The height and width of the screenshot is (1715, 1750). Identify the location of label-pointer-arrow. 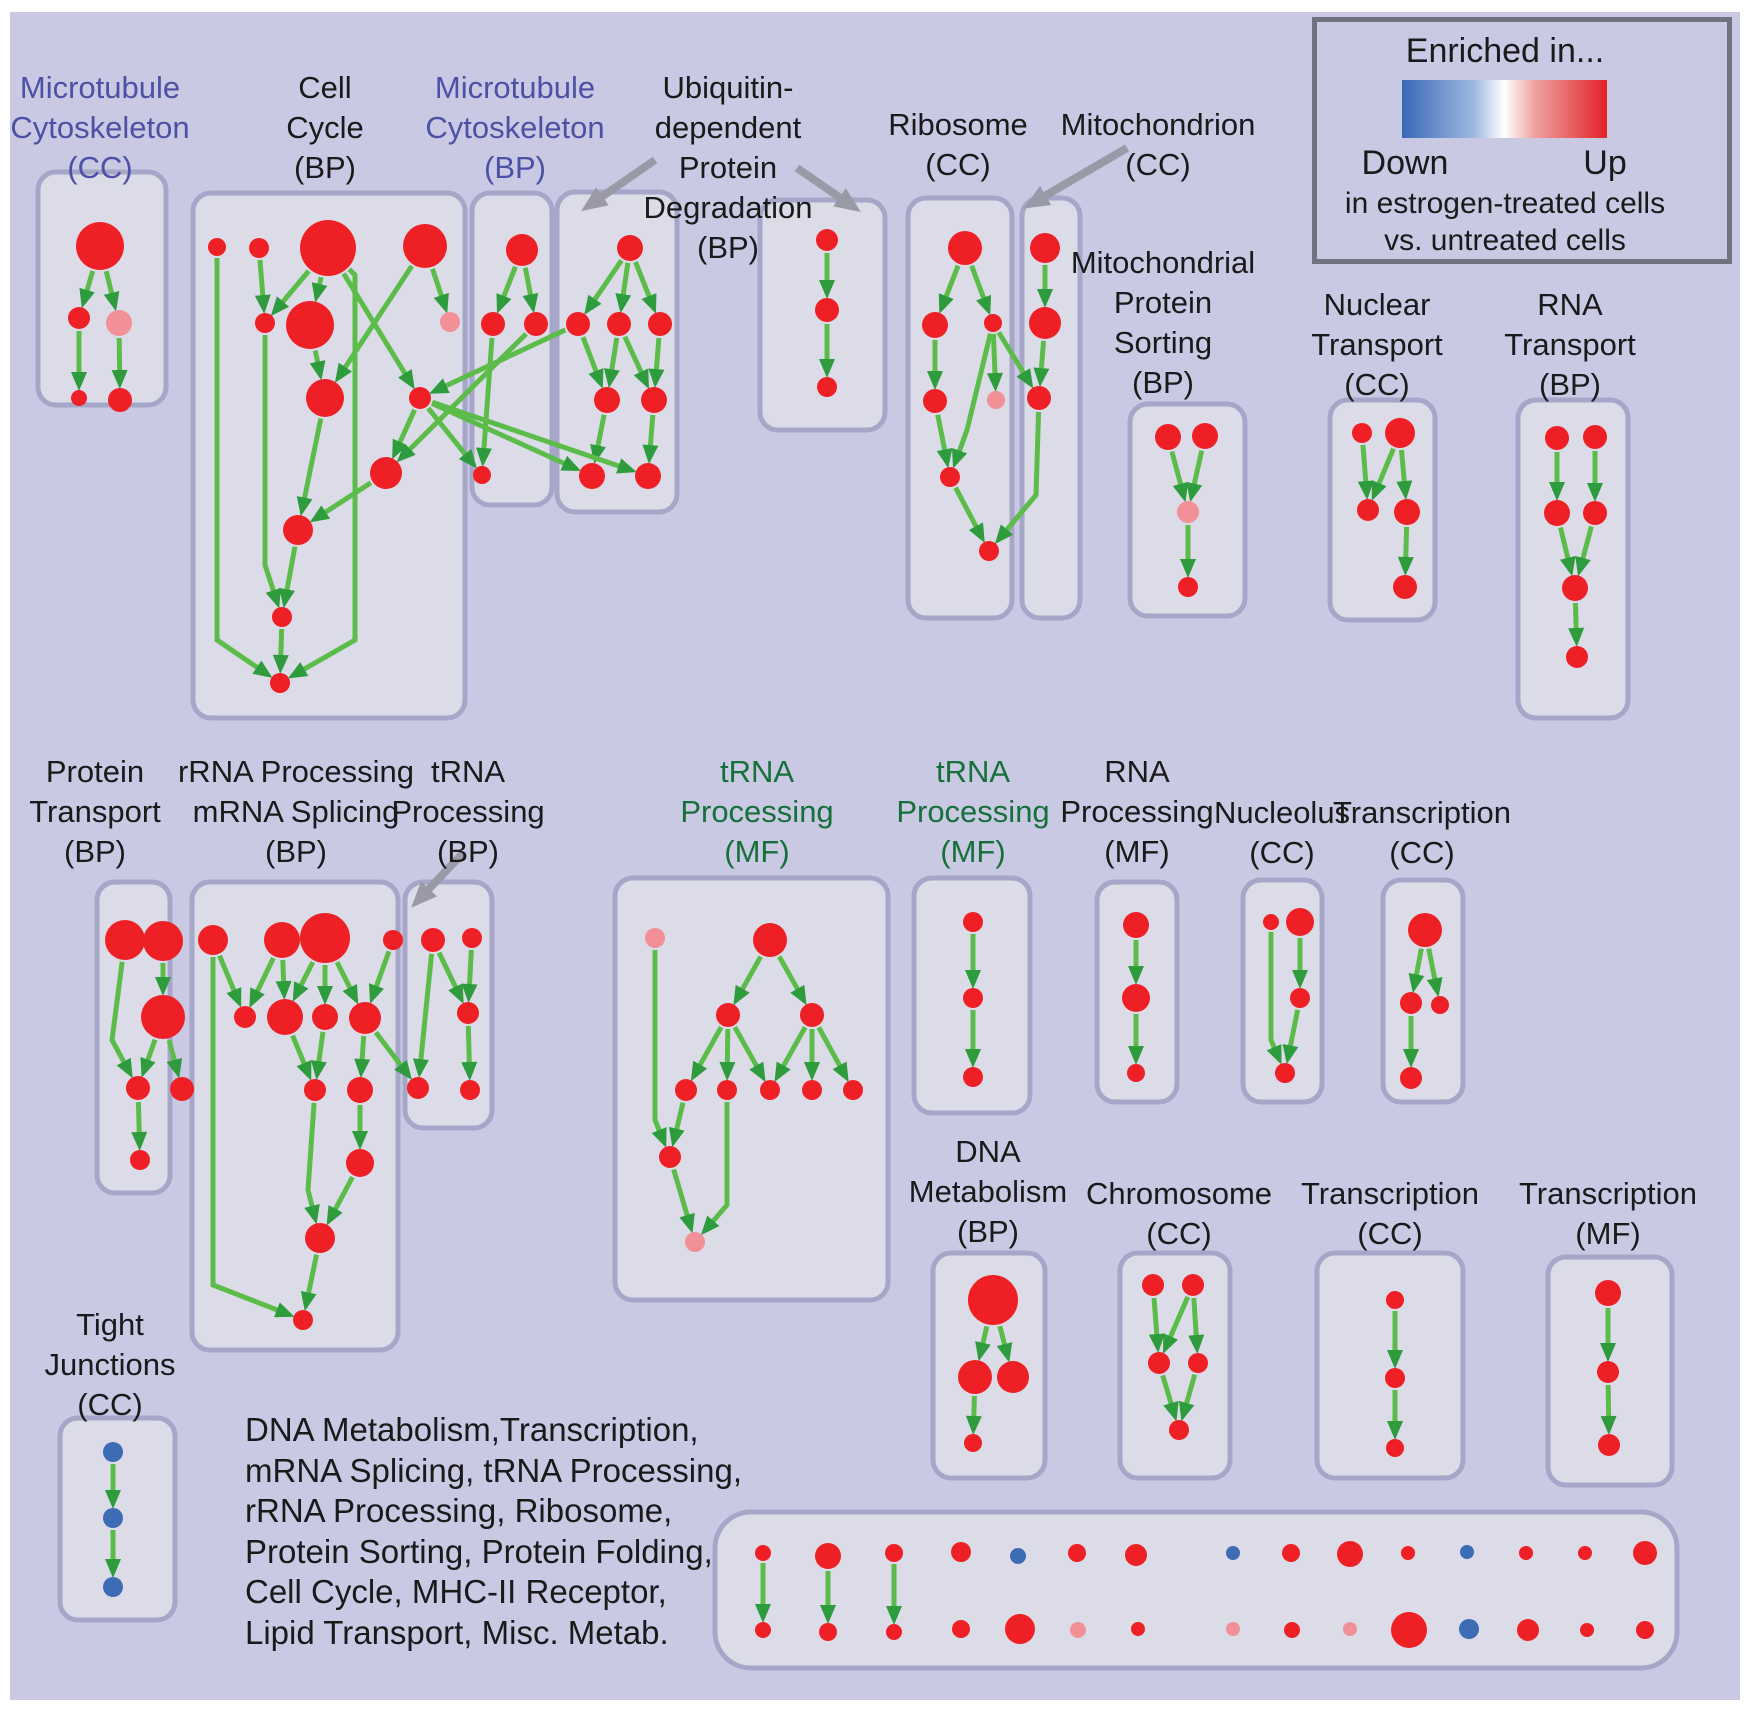
(438, 879).